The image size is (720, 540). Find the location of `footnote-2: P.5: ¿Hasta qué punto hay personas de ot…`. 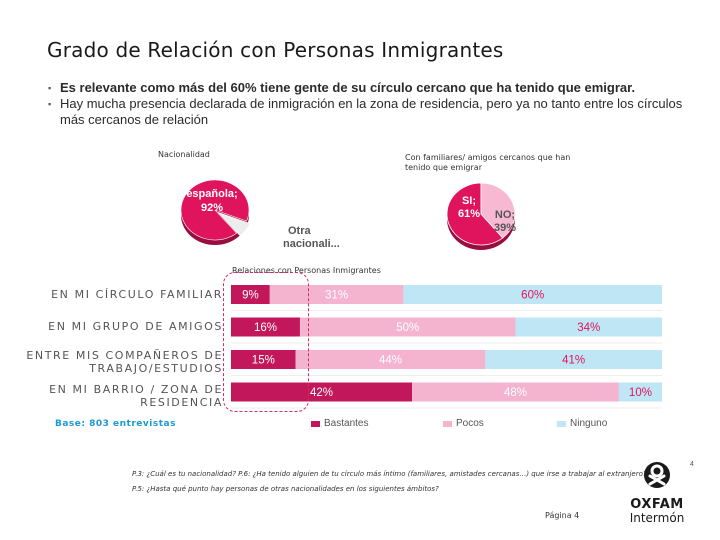

footnote-2: P.5: ¿Hasta qué punto hay personas de ot… is located at coordinates (285, 489).